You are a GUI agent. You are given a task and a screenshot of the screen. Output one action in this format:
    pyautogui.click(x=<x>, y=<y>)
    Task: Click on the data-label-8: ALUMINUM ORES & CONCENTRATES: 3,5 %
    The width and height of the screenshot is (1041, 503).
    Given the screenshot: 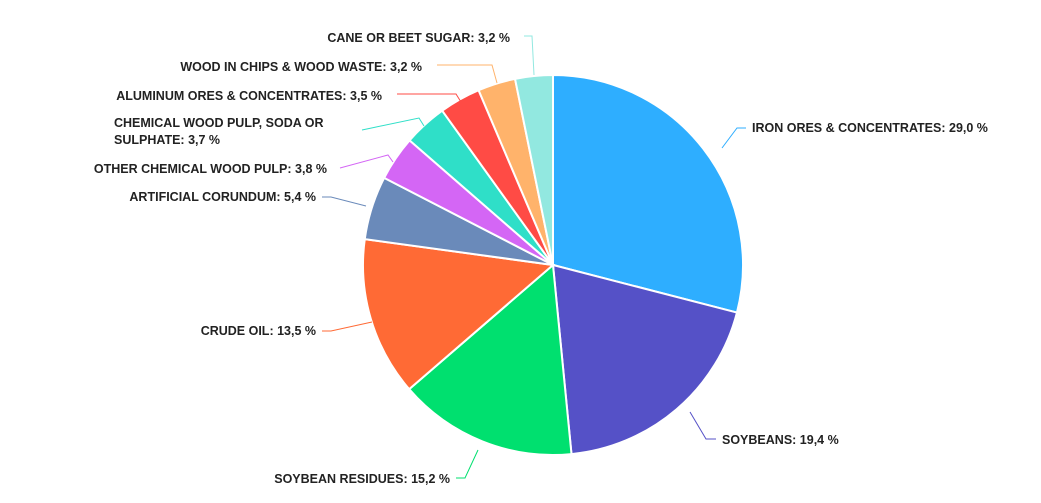 What is the action you would take?
    pyautogui.click(x=249, y=96)
    